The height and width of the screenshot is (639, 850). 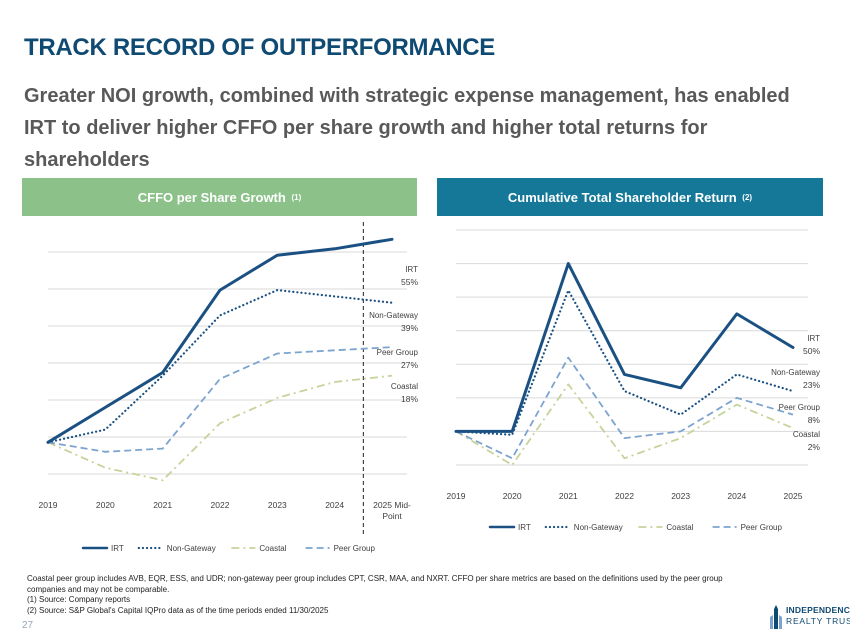 What do you see at coordinates (296, 197) in the screenshot?
I see `cffo-panel-note: (1)` at bounding box center [296, 197].